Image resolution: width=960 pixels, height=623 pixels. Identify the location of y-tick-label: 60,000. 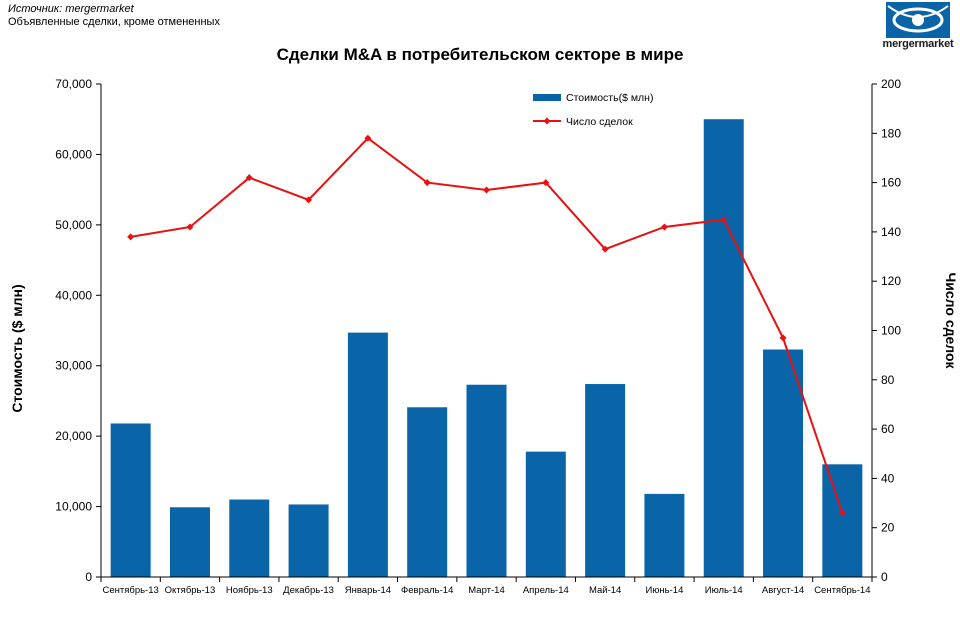
(73, 154).